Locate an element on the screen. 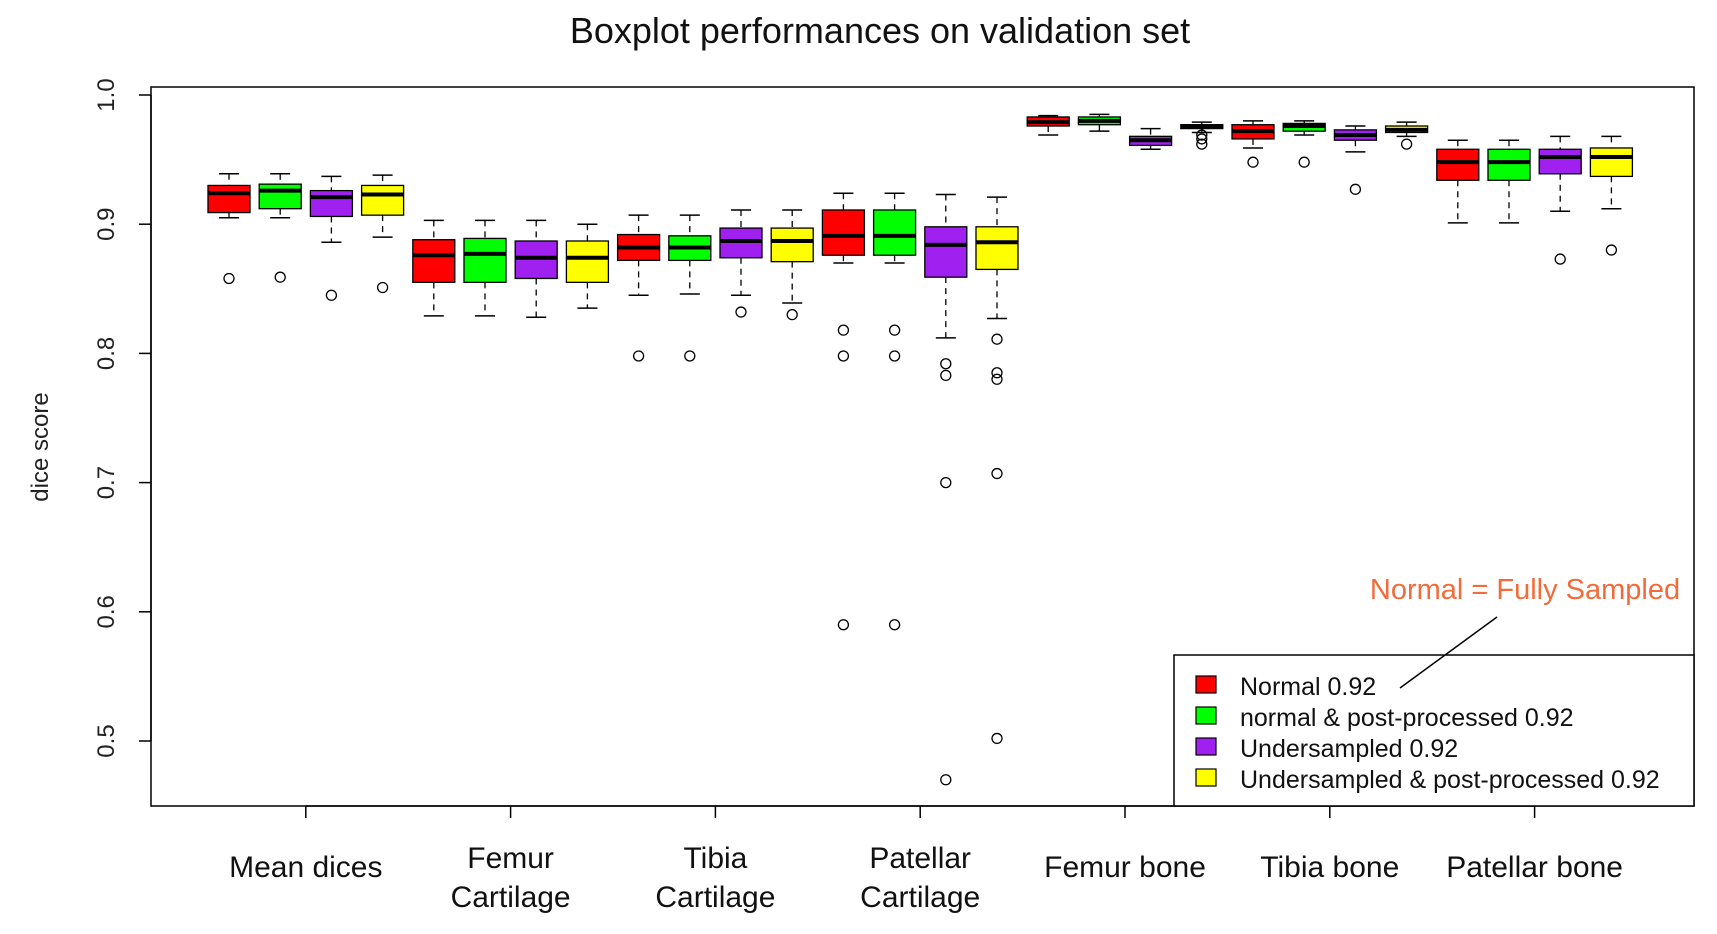  legend-label: Undersampled 0.92 is located at coordinates (1349, 749).